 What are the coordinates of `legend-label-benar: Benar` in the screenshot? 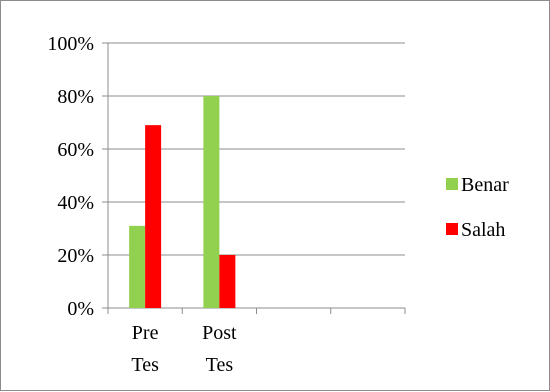 It's located at (485, 185).